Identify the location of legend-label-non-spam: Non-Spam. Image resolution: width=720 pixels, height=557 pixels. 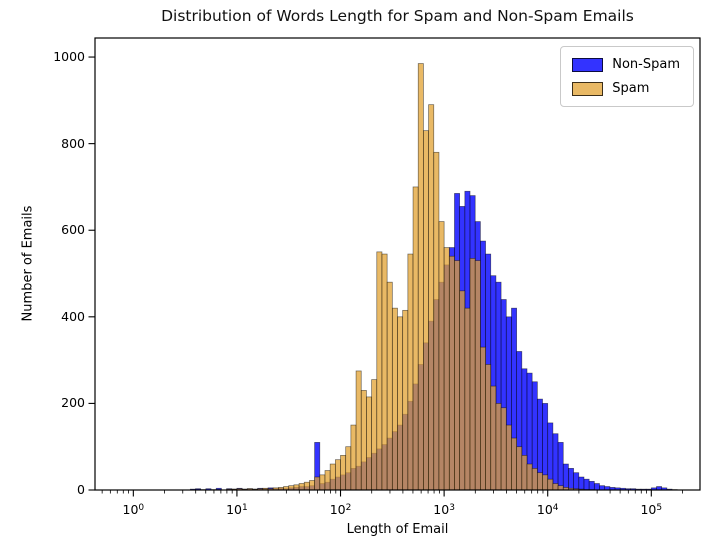
(646, 64).